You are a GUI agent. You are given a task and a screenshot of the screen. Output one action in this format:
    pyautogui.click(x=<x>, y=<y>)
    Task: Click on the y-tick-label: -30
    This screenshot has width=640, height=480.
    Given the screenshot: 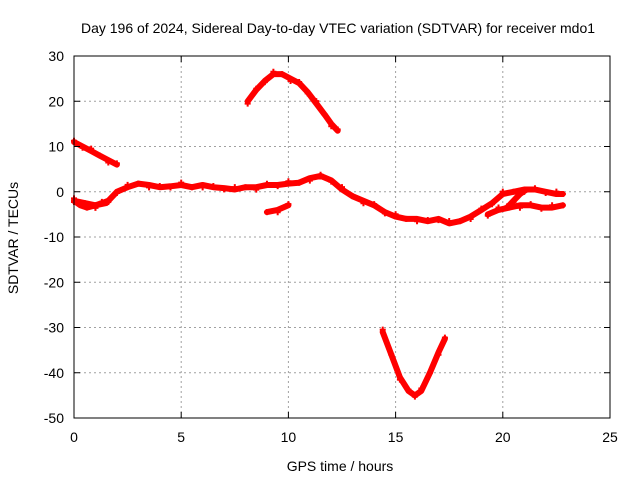 What is the action you would take?
    pyautogui.click(x=54, y=328)
    